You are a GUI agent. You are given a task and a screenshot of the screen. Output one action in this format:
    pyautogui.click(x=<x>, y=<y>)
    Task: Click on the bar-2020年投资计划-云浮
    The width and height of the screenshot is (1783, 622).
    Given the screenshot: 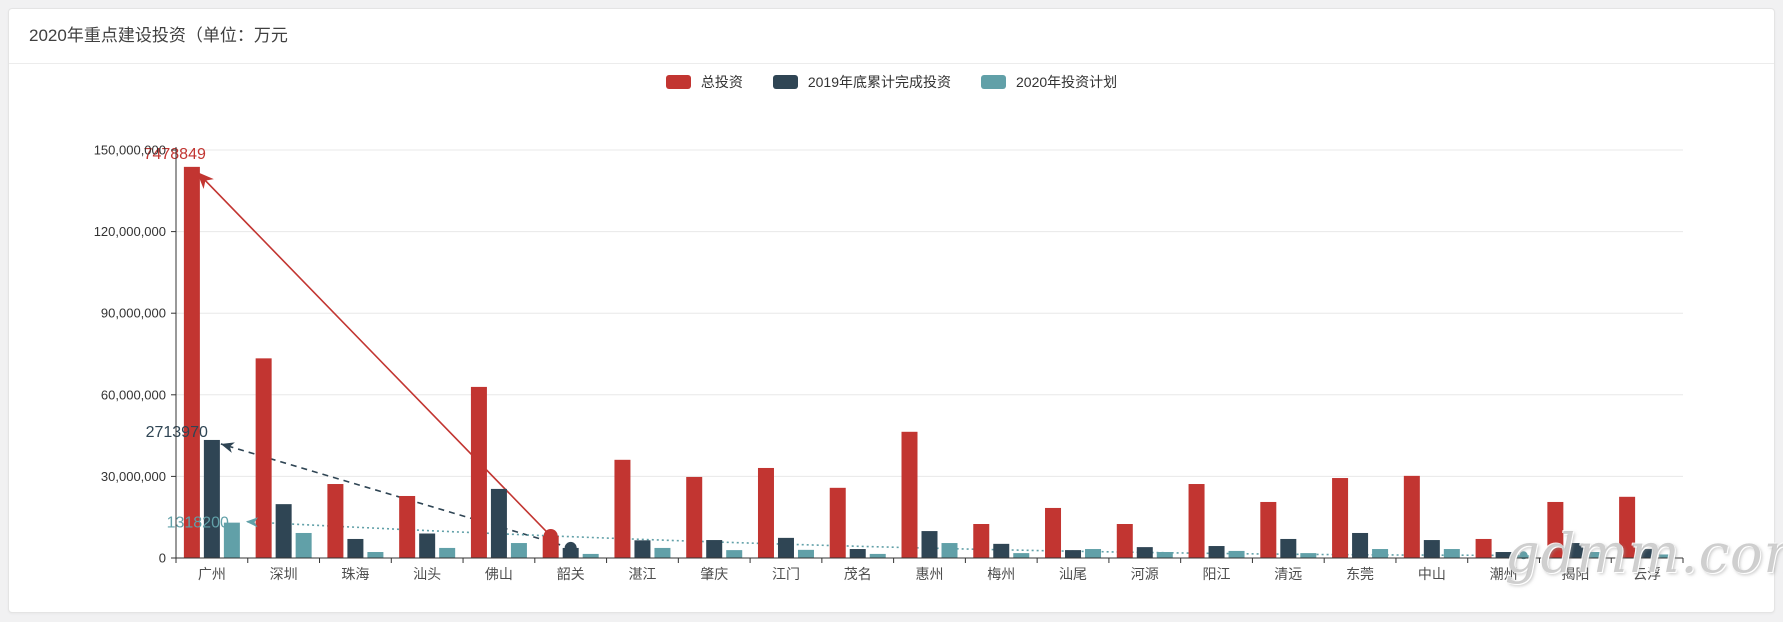 What is the action you would take?
    pyautogui.click(x=1667, y=556)
    